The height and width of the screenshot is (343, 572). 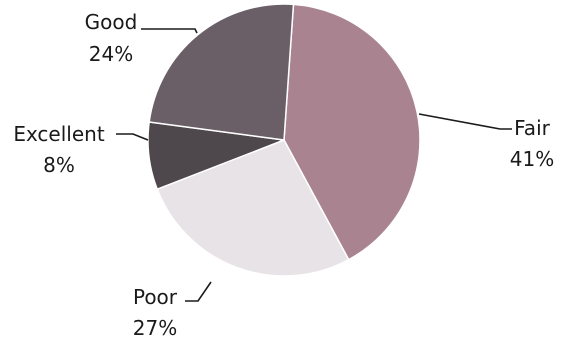 I want to click on slice-poor, so click(x=253, y=208).